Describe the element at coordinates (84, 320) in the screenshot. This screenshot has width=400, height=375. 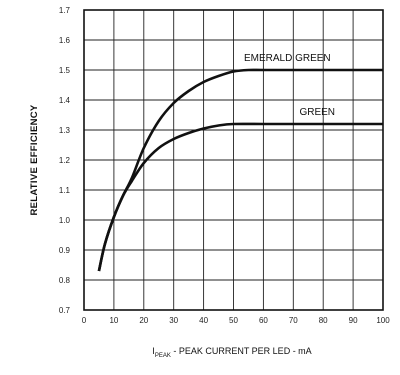
I see `x-tick-label: 0` at that location.